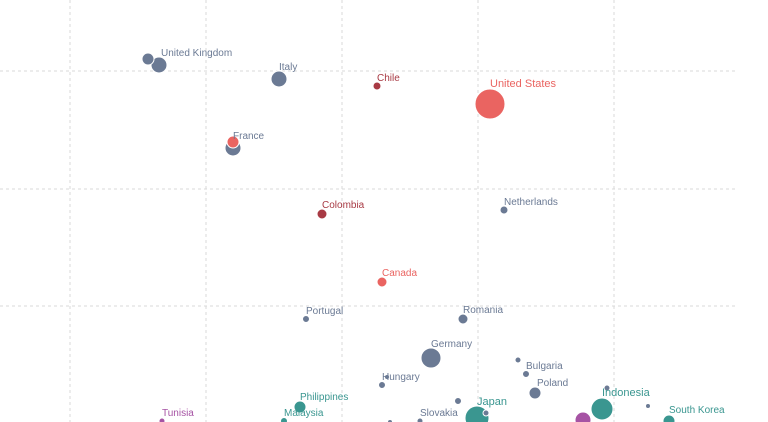  Describe the element at coordinates (544, 366) in the screenshot. I see `data-label: Bulgaria` at that location.